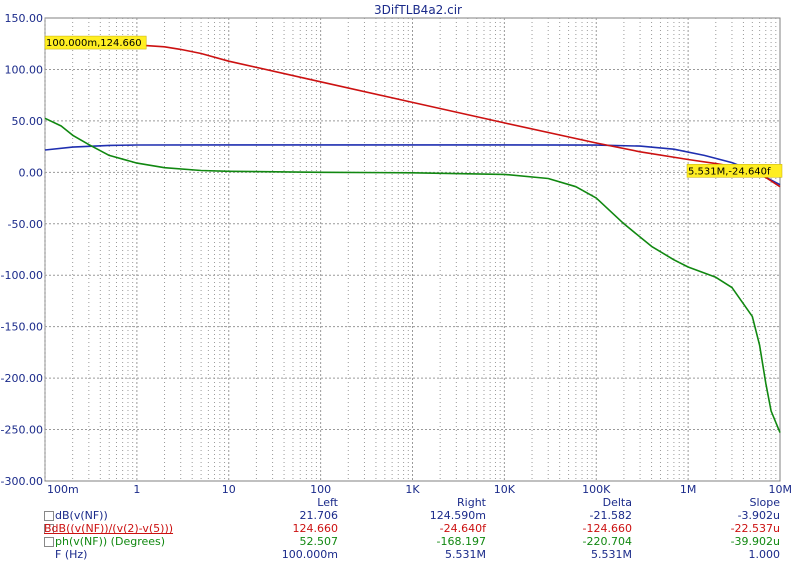 The height and width of the screenshot is (569, 800). Describe the element at coordinates (22, 275) in the screenshot. I see `y-tick-label: -100.00` at that location.